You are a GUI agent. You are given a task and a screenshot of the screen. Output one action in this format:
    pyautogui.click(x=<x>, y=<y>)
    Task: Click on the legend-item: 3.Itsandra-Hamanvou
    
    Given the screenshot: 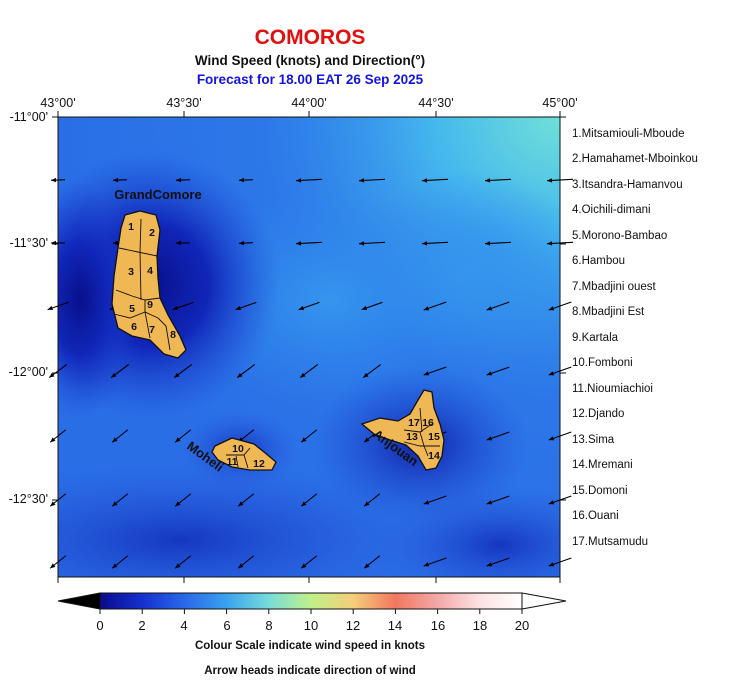 What is the action you would take?
    pyautogui.click(x=627, y=185)
    